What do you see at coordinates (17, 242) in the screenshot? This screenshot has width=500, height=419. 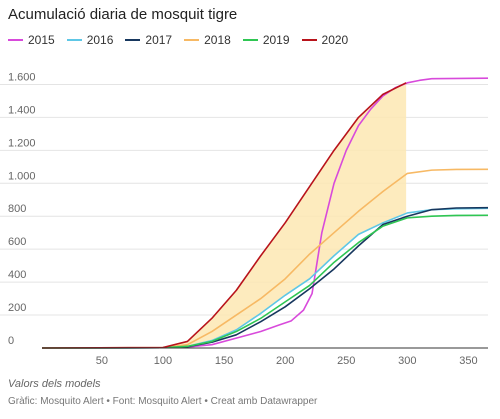 I see `y-tick-label: 600` at bounding box center [17, 242].